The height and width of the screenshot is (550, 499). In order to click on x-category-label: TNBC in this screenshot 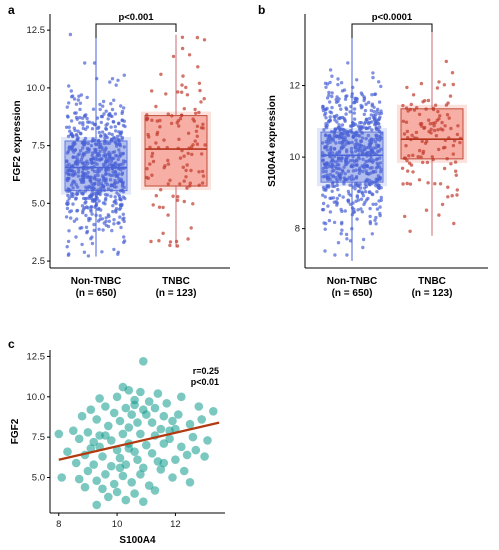, I will do `click(176, 281)`.